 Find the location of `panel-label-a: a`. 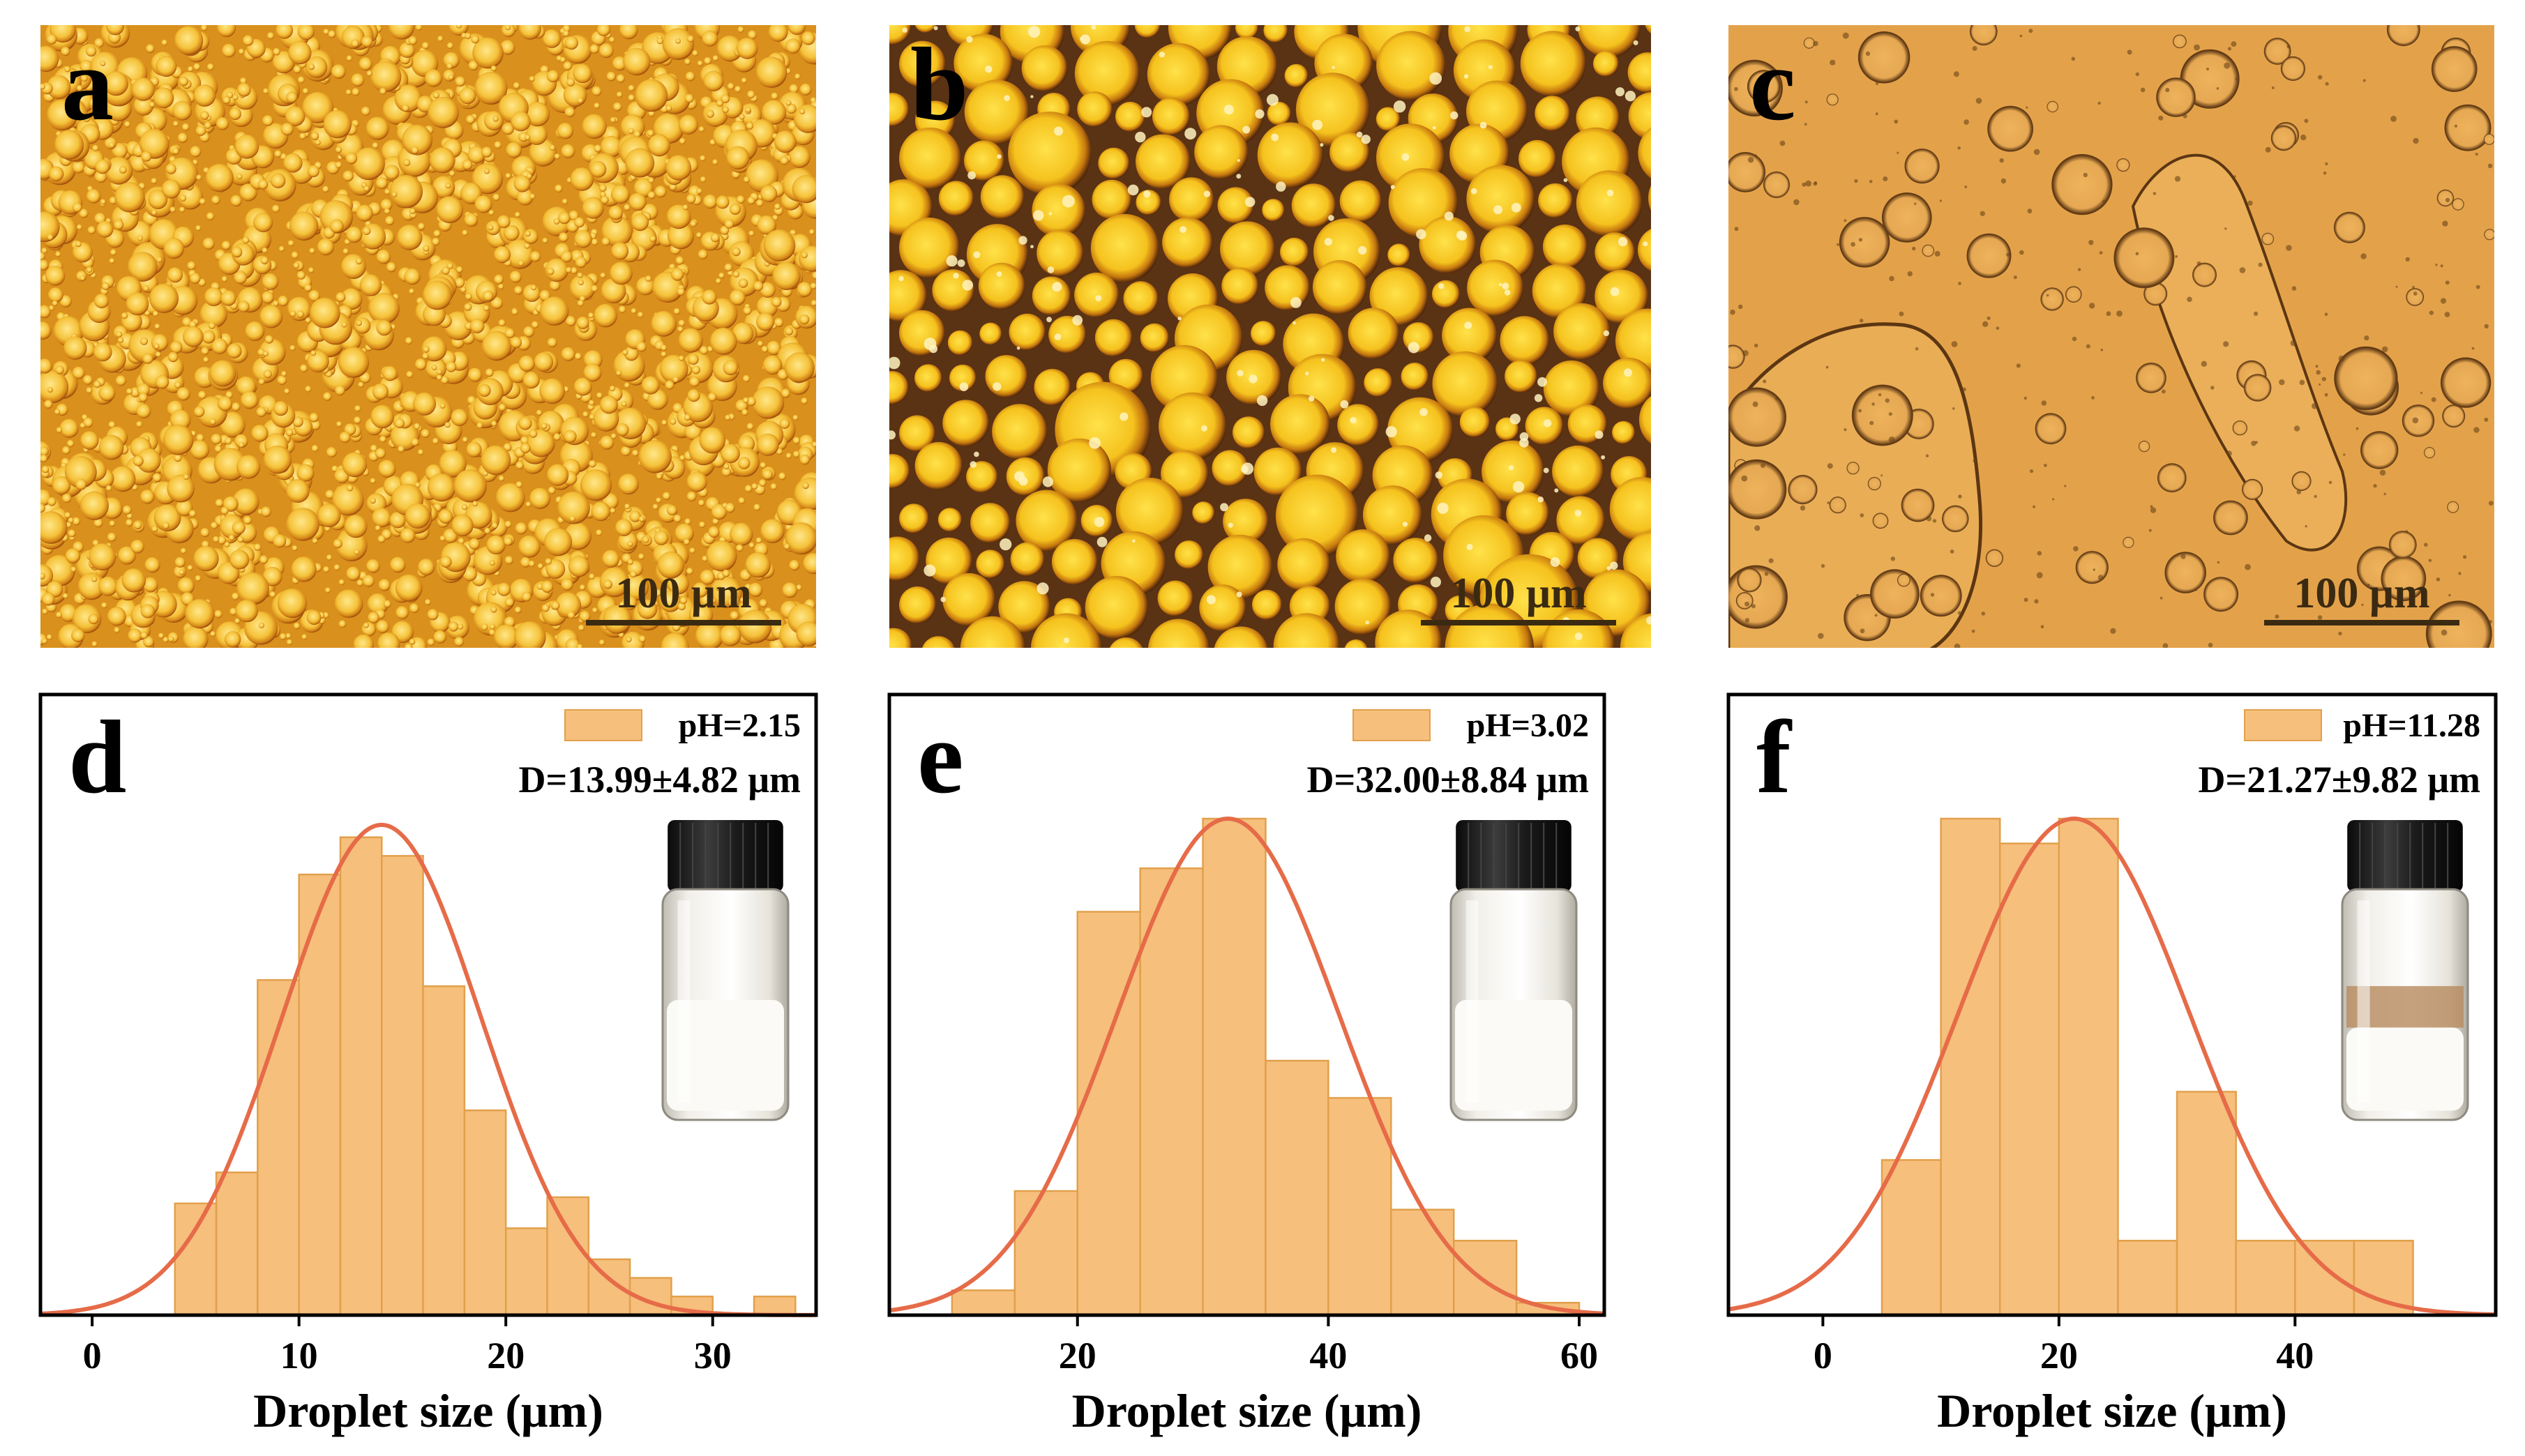

panel-label-a: a is located at coordinates (87, 84).